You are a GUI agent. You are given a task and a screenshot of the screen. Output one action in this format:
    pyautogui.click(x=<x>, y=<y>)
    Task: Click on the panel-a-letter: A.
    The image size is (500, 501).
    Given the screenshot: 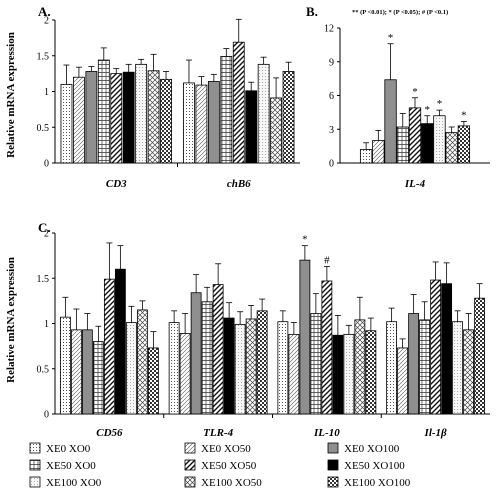 What is the action you would take?
    pyautogui.click(x=44, y=11)
    